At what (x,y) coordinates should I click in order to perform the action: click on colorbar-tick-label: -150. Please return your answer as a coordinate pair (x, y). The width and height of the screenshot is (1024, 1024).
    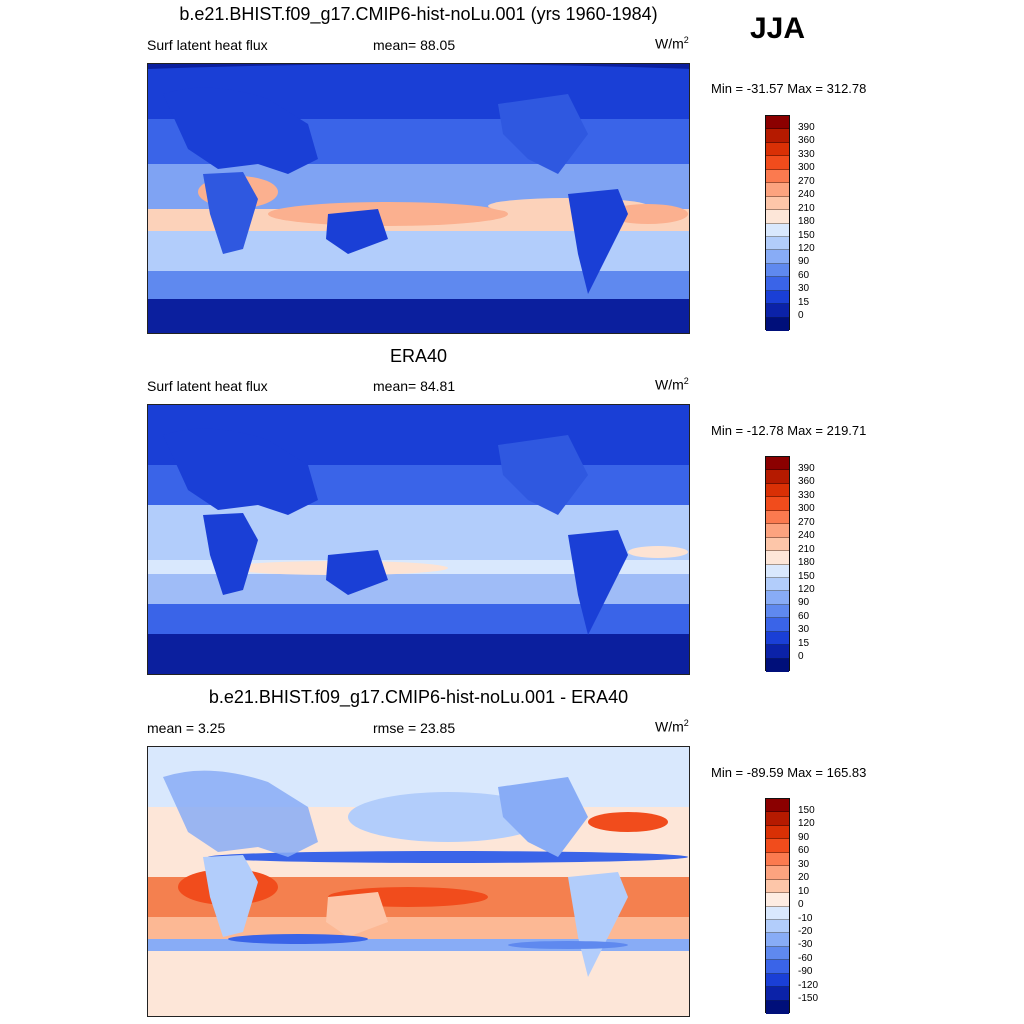
    Looking at the image, I should click on (808, 999).